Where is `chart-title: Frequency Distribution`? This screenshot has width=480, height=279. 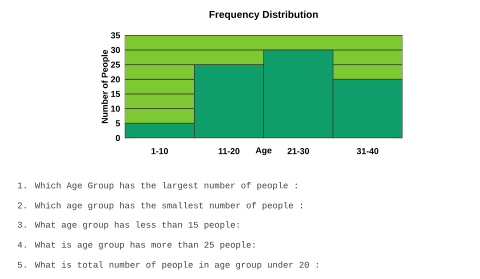
chart-title: Frequency Distribution is located at coordinates (264, 15).